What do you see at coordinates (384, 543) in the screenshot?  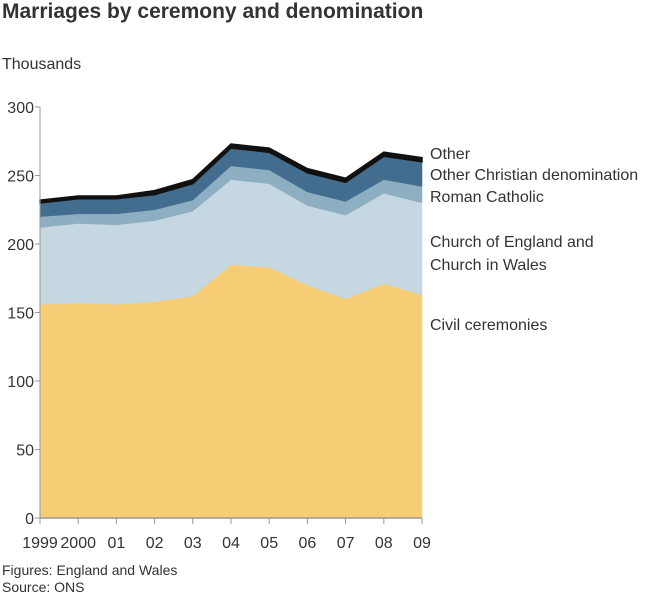 I see `x-tick-label: 08` at bounding box center [384, 543].